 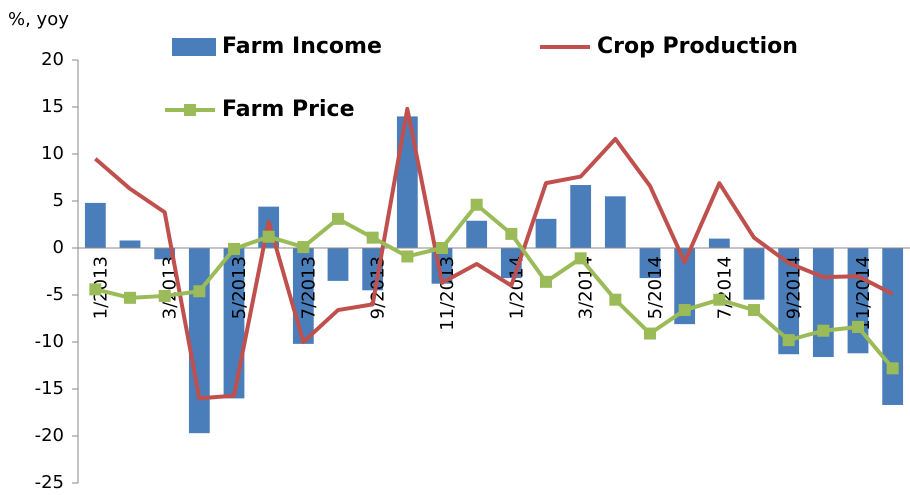 I want to click on y-tick-label: 20, so click(x=52, y=59).